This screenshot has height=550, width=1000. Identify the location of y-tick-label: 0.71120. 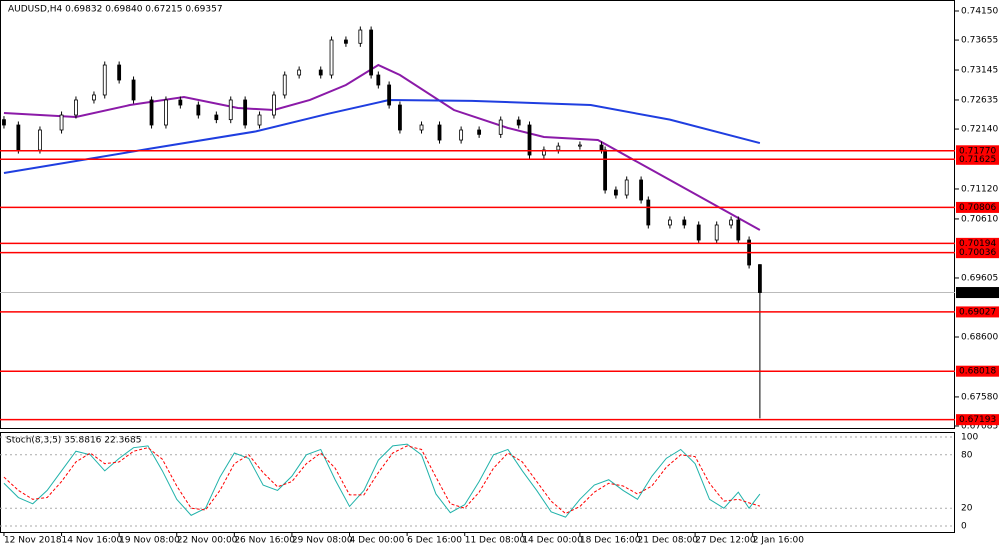
(979, 189).